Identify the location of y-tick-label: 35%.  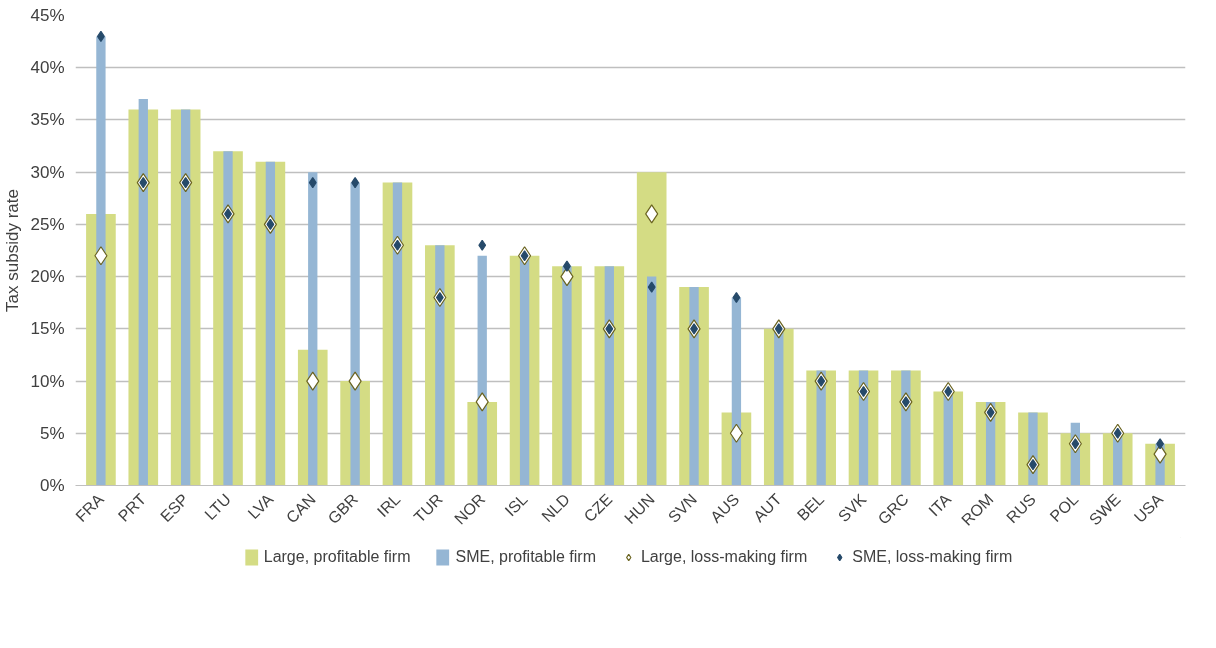
(47, 120).